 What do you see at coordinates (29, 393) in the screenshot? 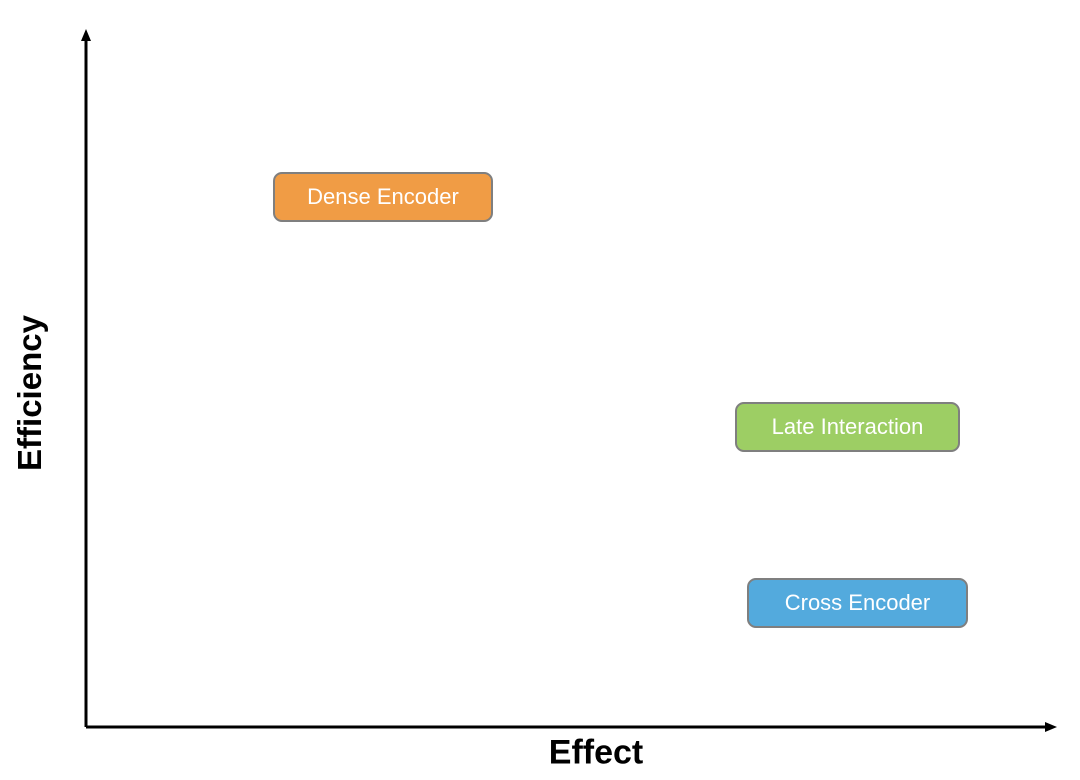
I see `y-axis-label: Efficiency` at bounding box center [29, 393].